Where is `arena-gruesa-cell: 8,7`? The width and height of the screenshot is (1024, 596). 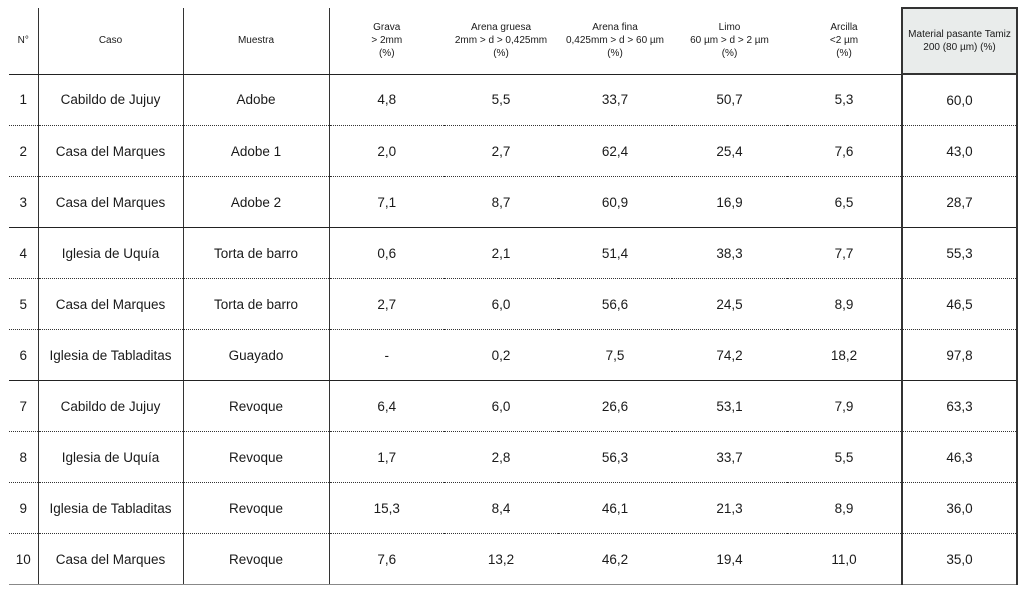
arena-gruesa-cell: 8,7 is located at coordinates (501, 202).